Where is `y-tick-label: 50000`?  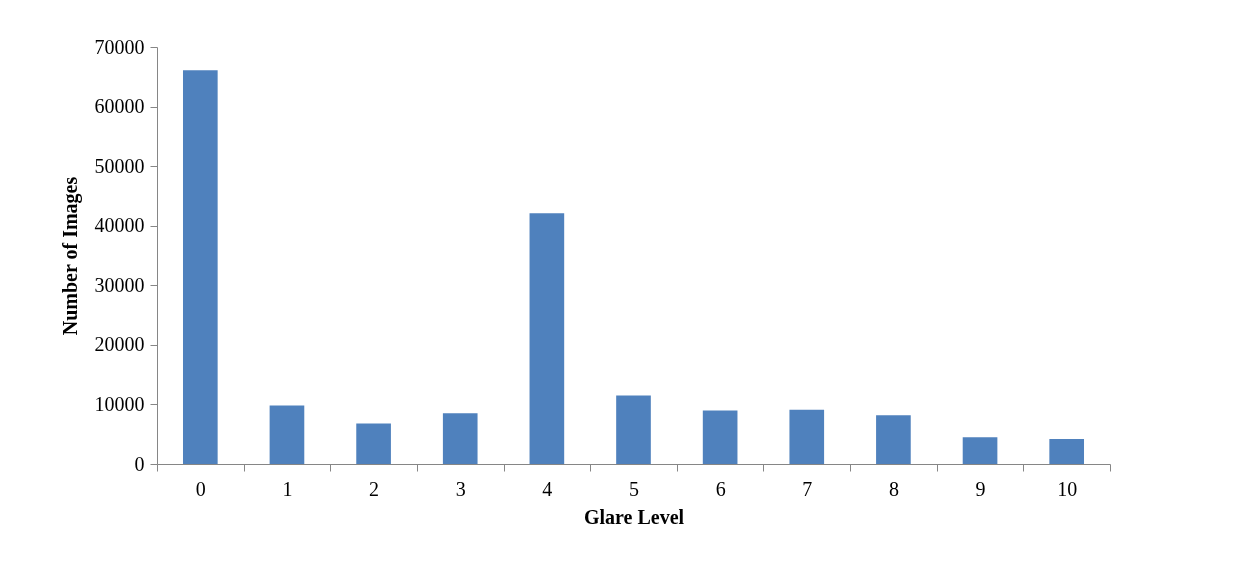
y-tick-label: 50000 is located at coordinates (119, 165).